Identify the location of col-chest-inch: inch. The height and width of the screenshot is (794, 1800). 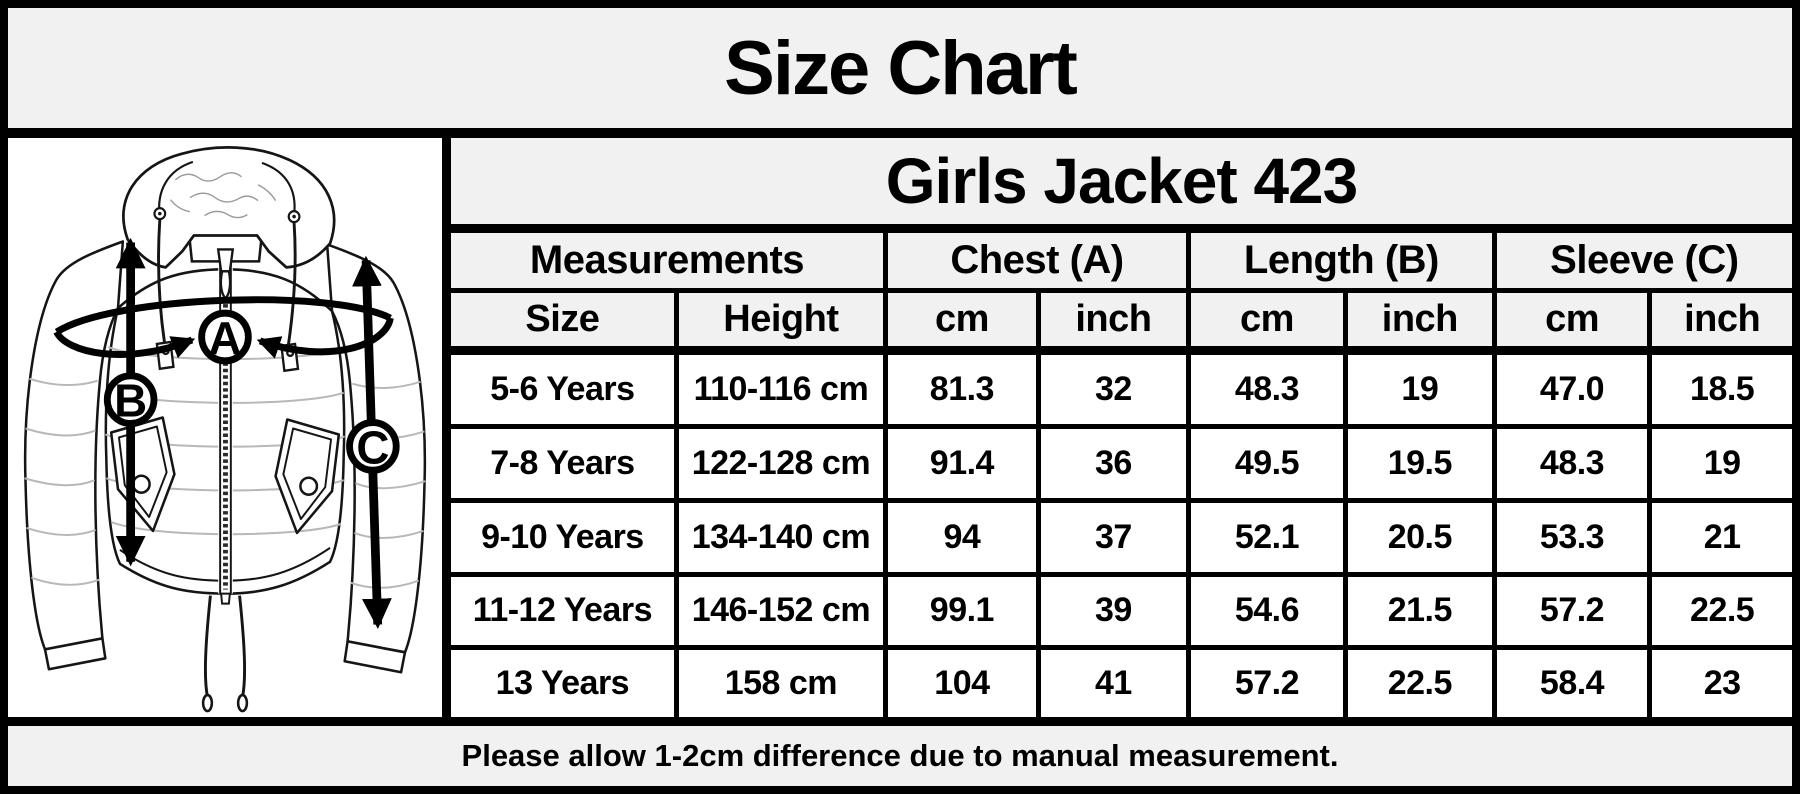
(1113, 321).